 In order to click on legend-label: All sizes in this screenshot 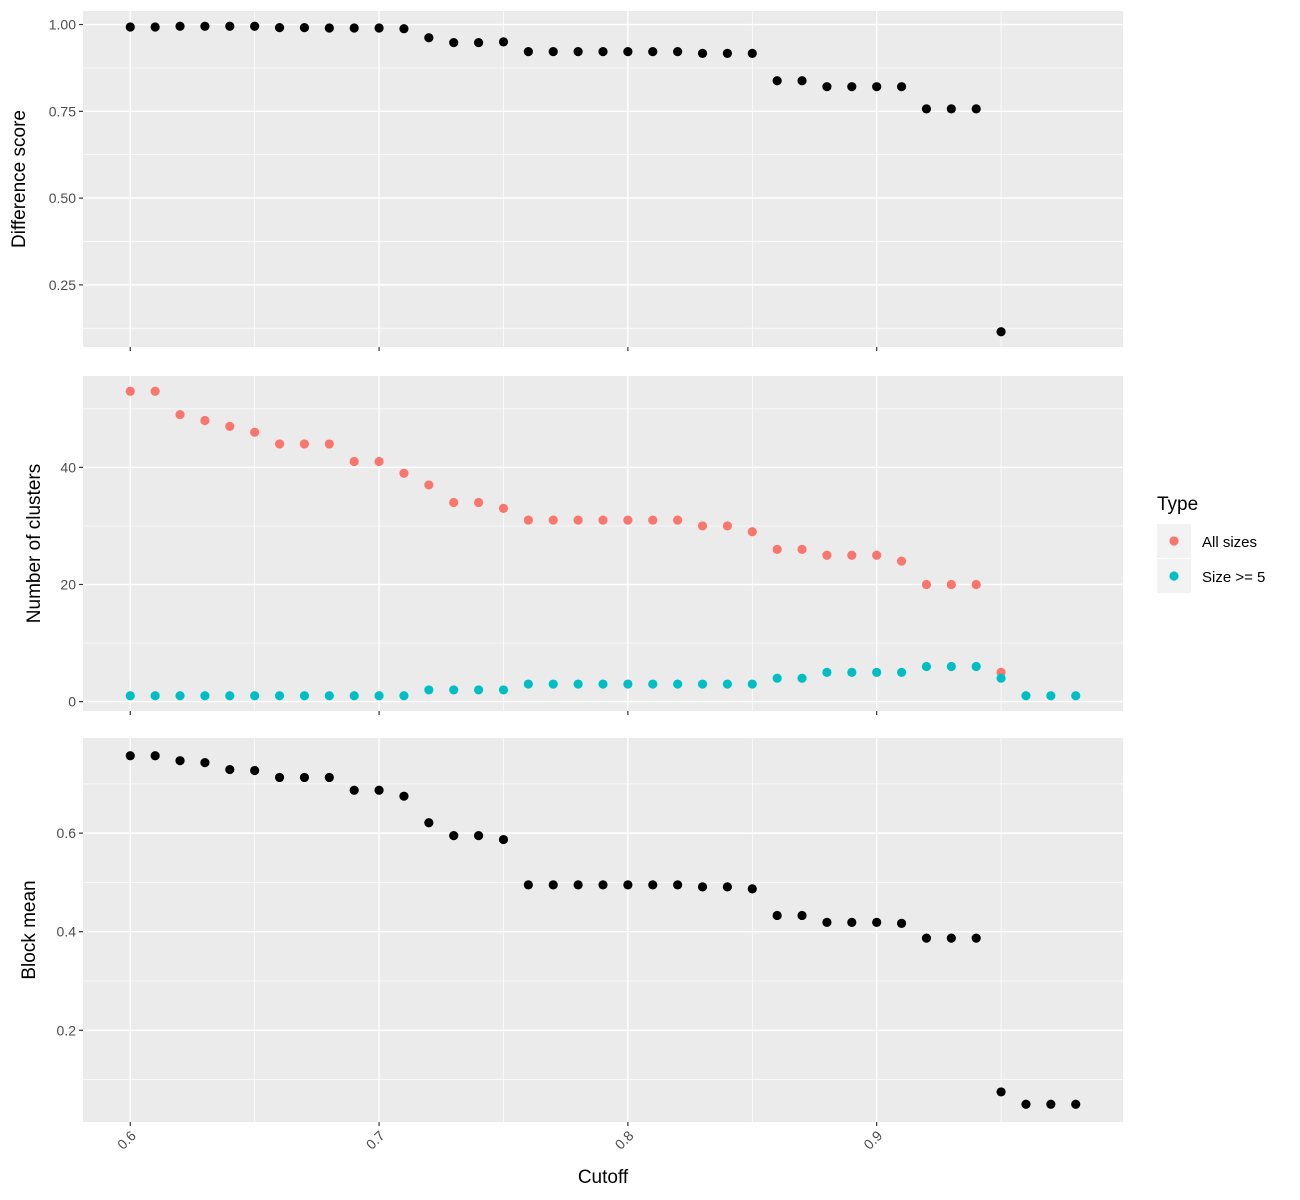, I will do `click(1229, 542)`.